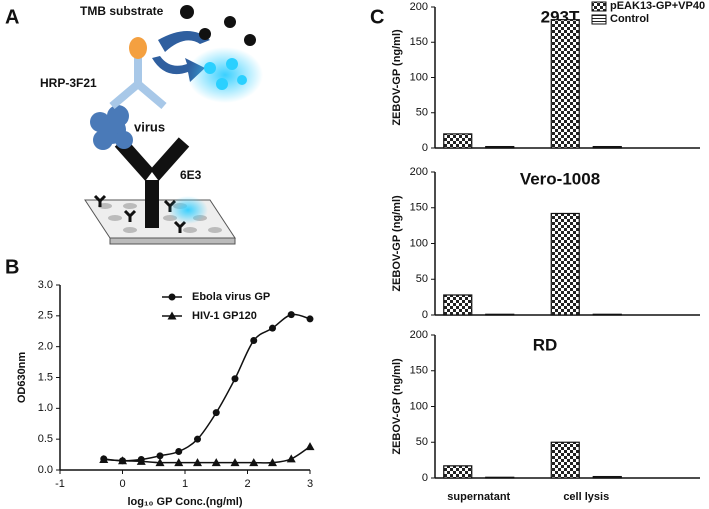 The width and height of the screenshot is (709, 509). What do you see at coordinates (45, 408) in the screenshot?
I see `y-tick-label: 1.0` at bounding box center [45, 408].